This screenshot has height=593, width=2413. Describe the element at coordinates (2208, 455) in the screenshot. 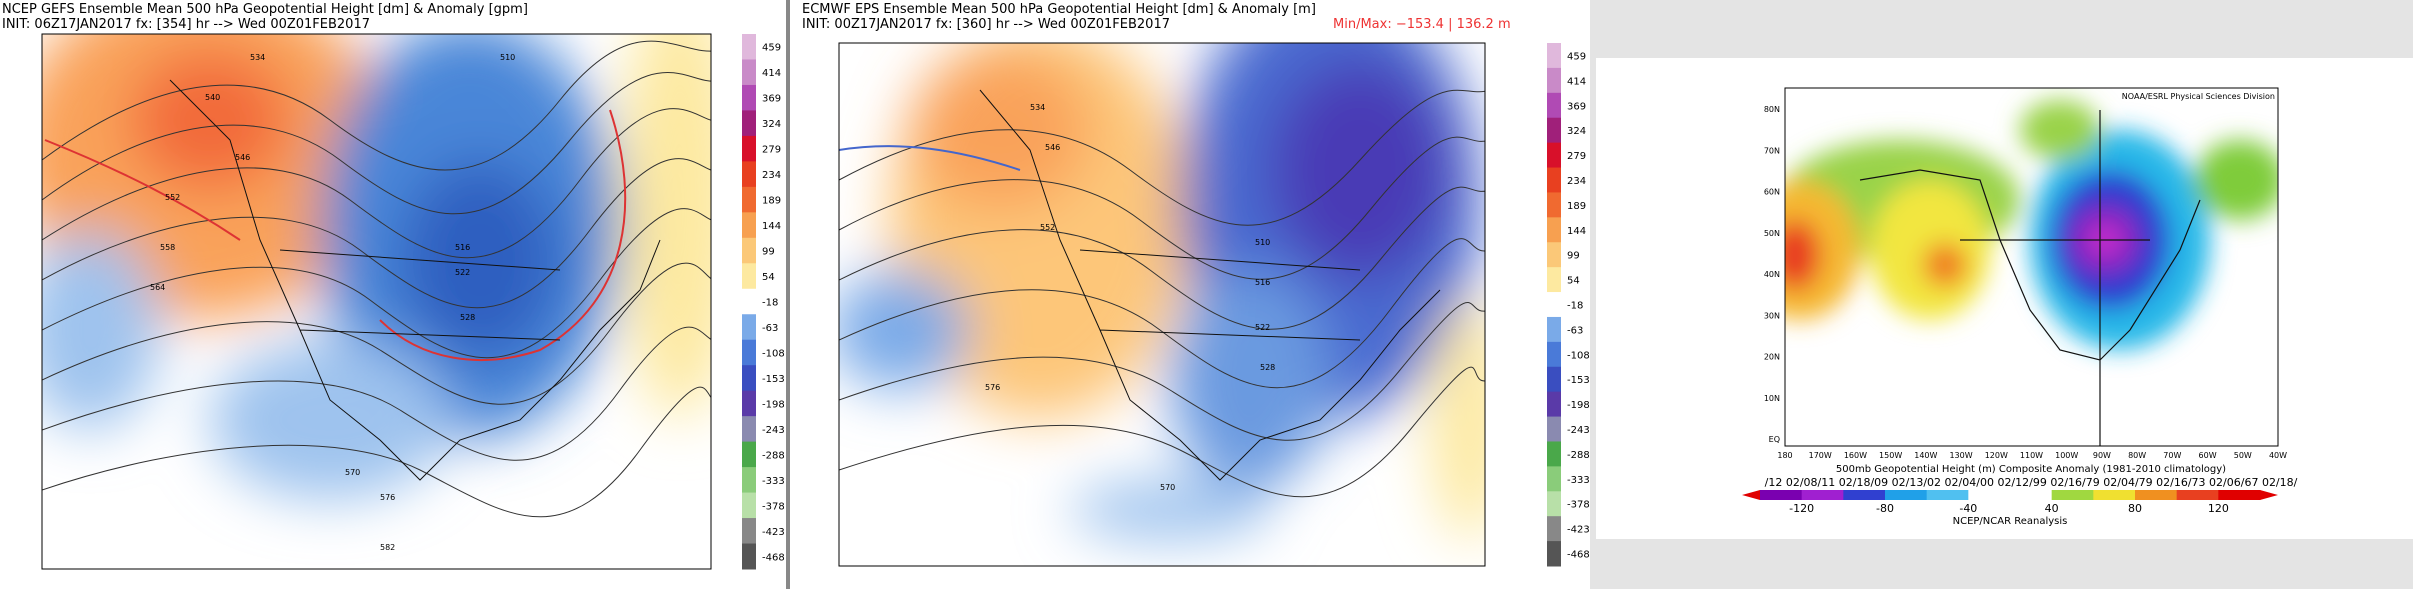

I see `lon-label: 60W` at that location.